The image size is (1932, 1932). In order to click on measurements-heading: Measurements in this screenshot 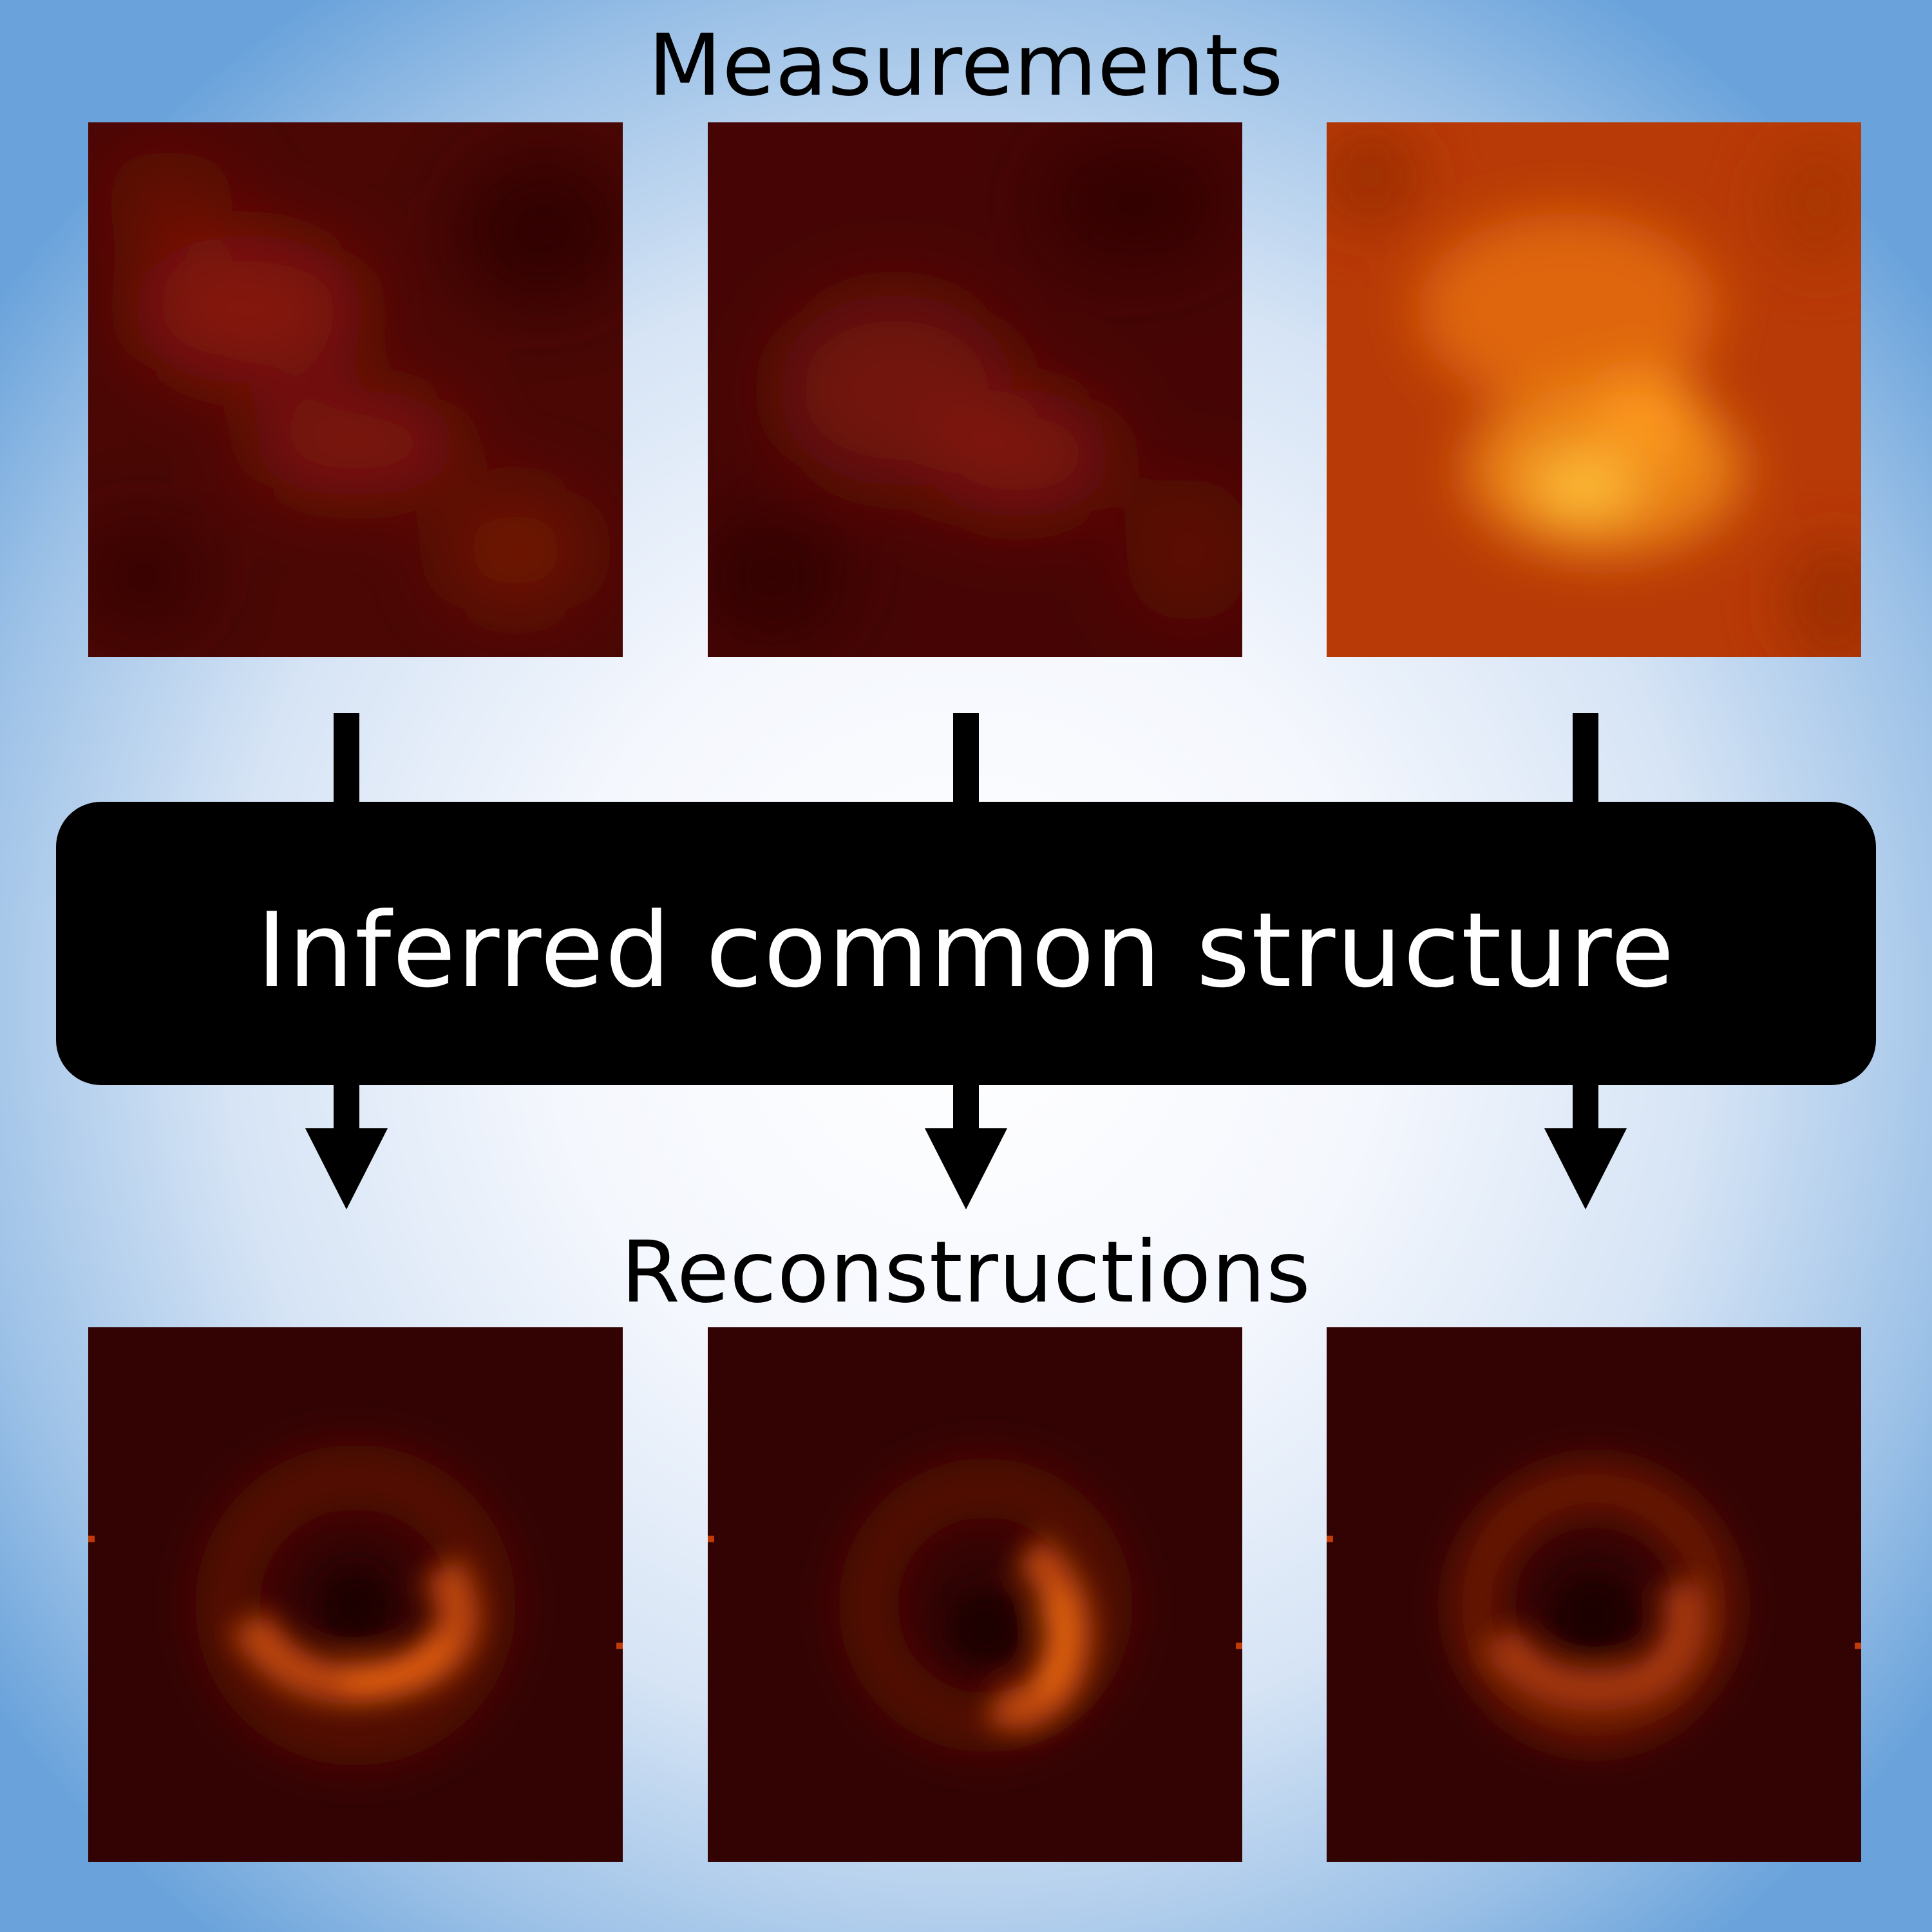, I will do `click(966, 65)`.